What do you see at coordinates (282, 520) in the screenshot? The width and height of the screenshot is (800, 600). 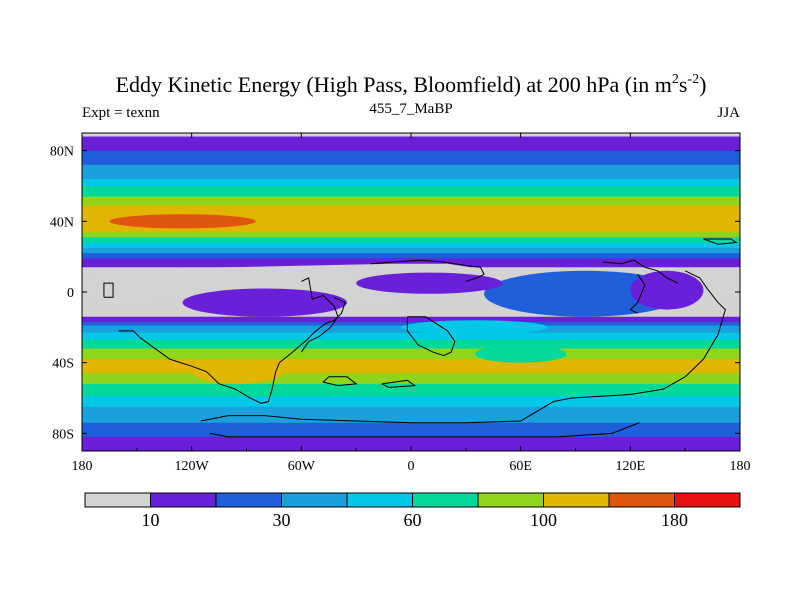 I see `colorbar-label: 30` at bounding box center [282, 520].